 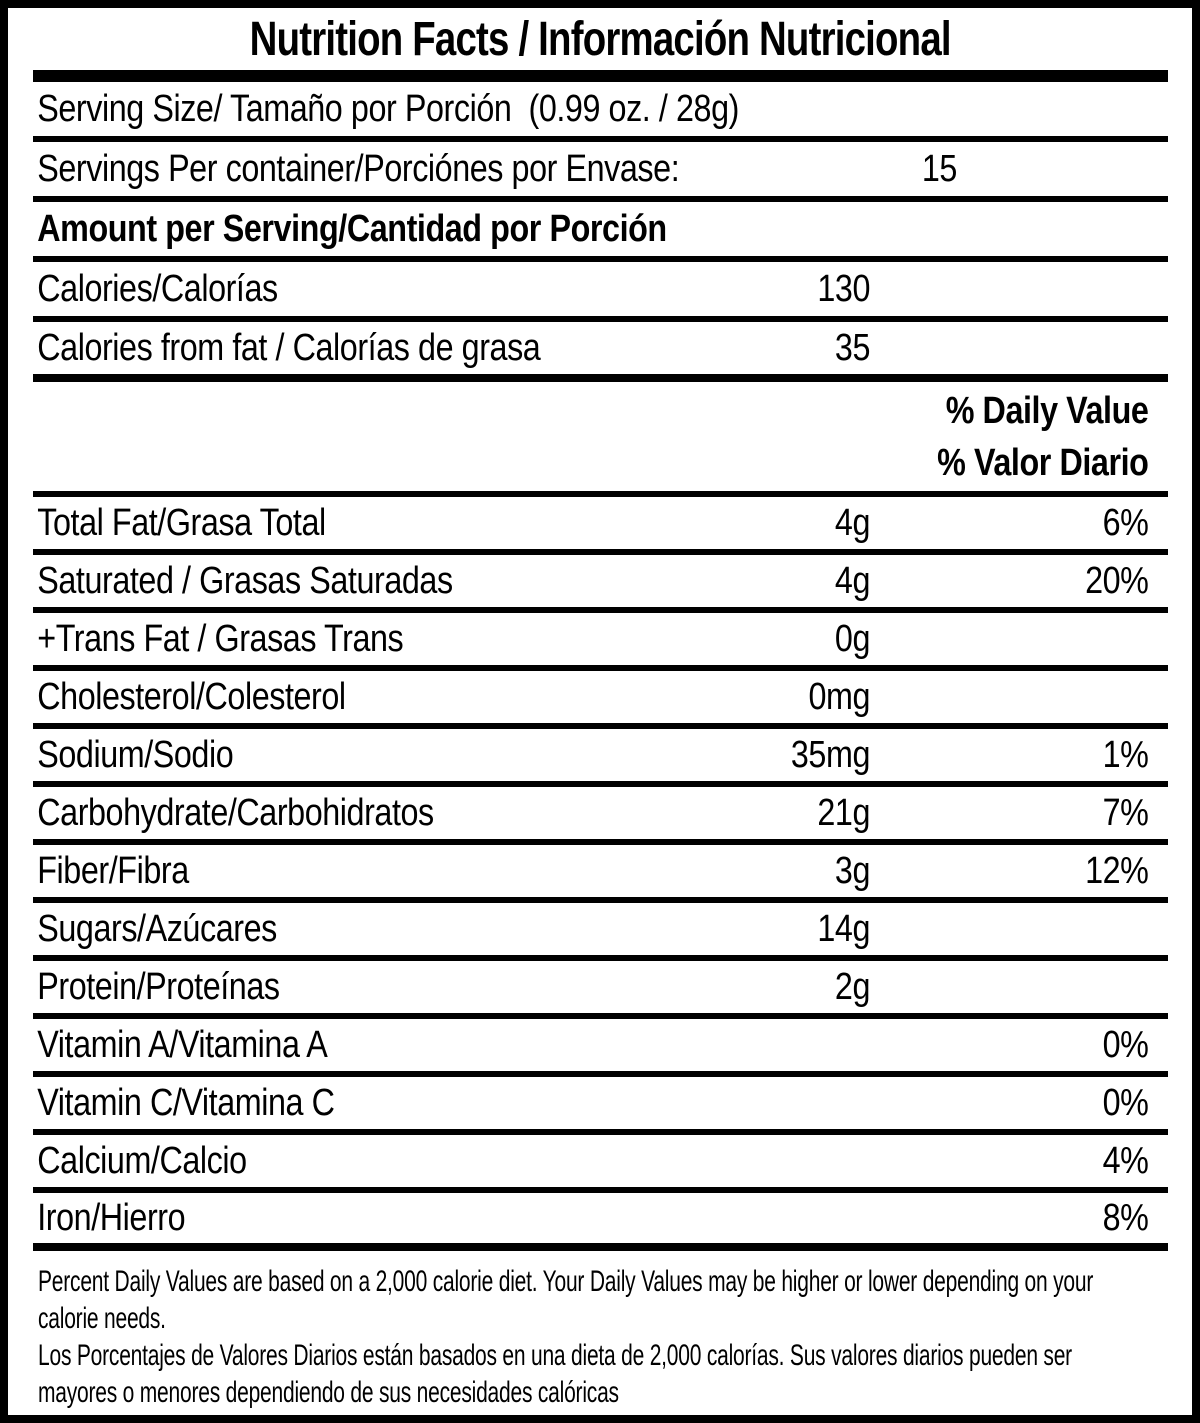 I want to click on trans-fat-label: +Trans Fat / Grasas Trans, so click(x=220, y=638).